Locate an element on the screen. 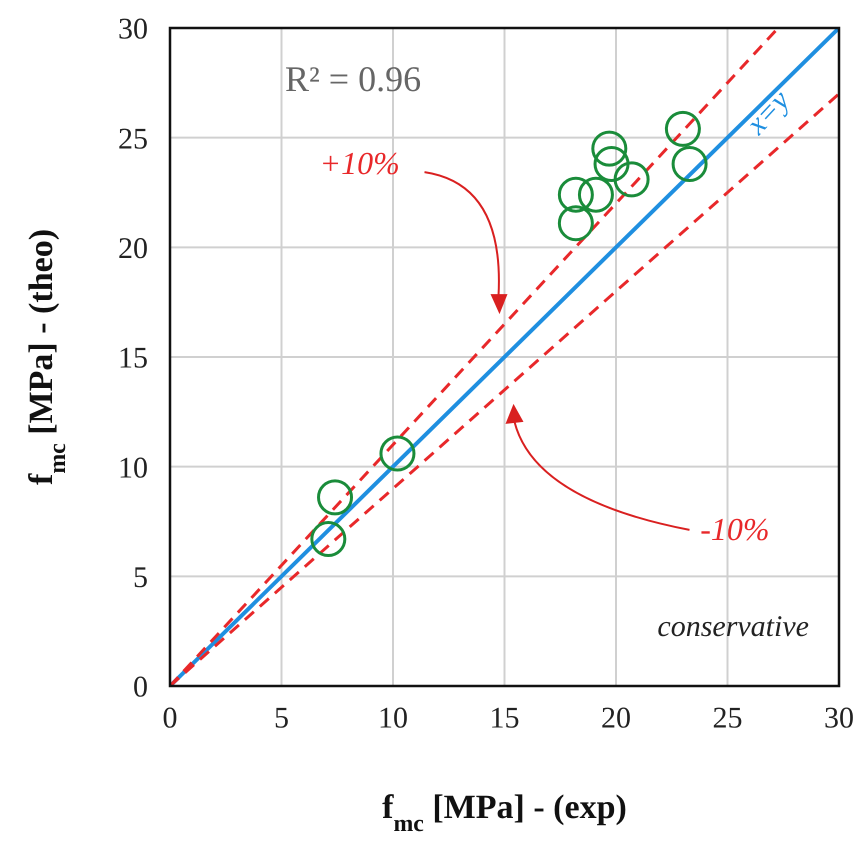 The width and height of the screenshot is (856, 844). x-tick-label: 25 is located at coordinates (727, 717).